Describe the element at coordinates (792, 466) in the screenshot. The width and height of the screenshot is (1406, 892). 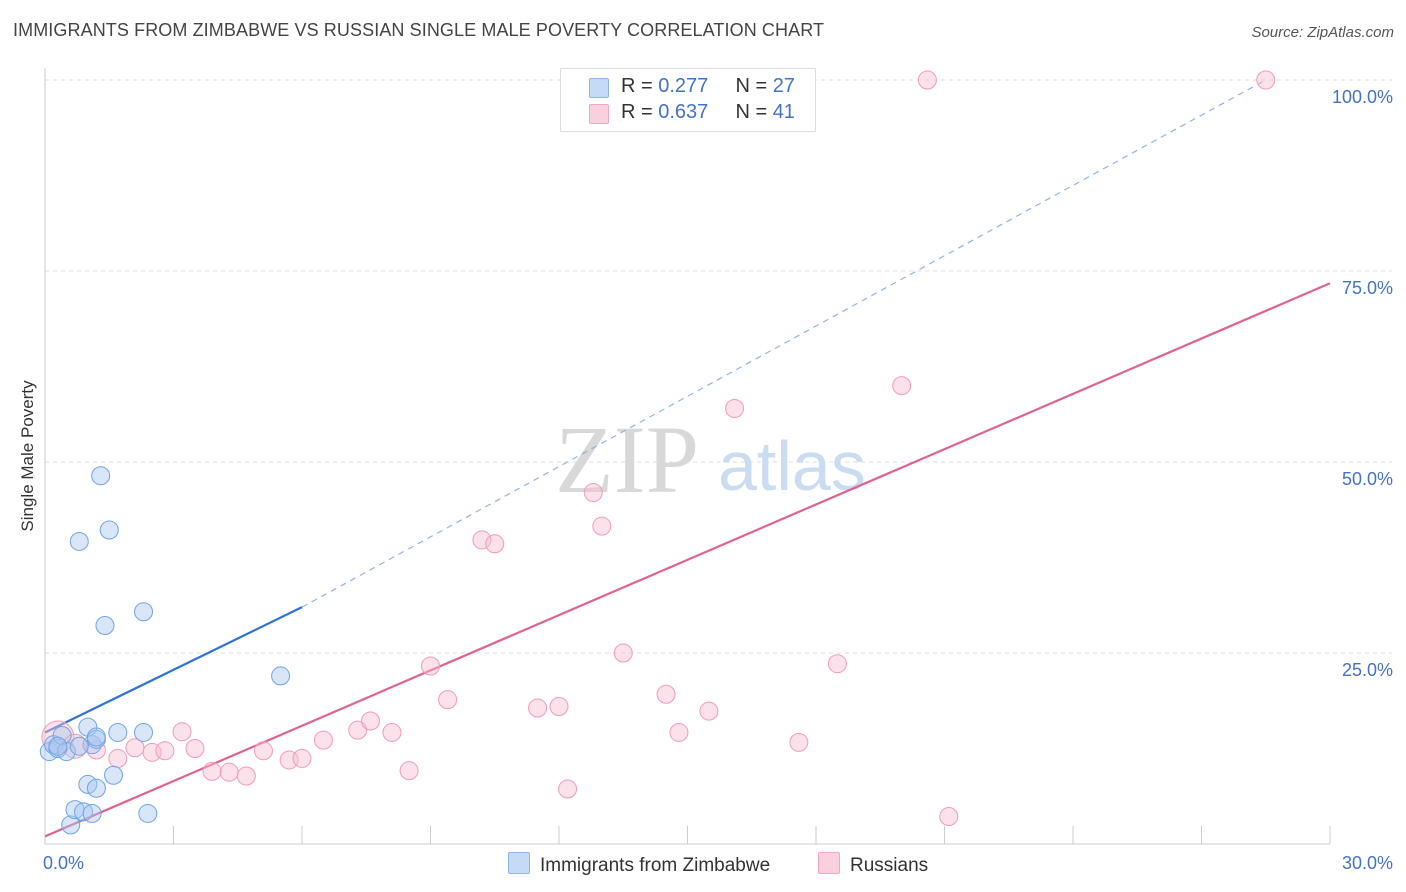
I see `watermark-atlas: atlas` at that location.